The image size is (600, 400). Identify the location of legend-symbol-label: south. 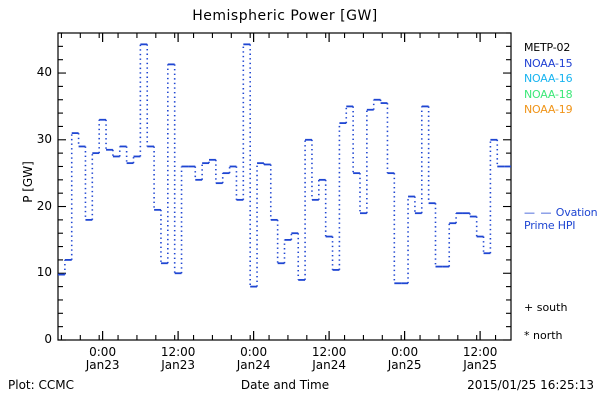
(552, 307).